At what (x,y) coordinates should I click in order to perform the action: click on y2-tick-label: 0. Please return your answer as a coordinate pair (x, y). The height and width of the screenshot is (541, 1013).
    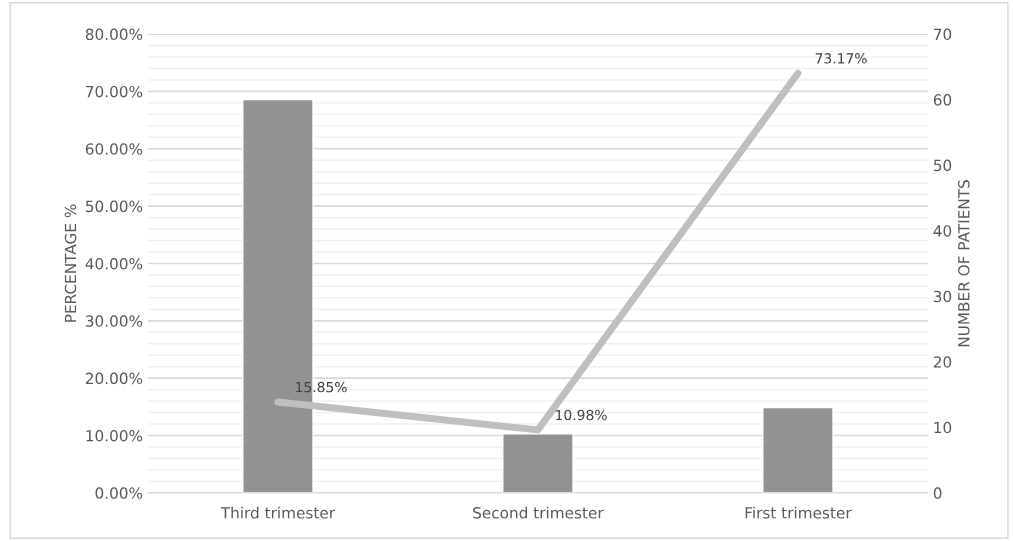
    Looking at the image, I should click on (937, 493).